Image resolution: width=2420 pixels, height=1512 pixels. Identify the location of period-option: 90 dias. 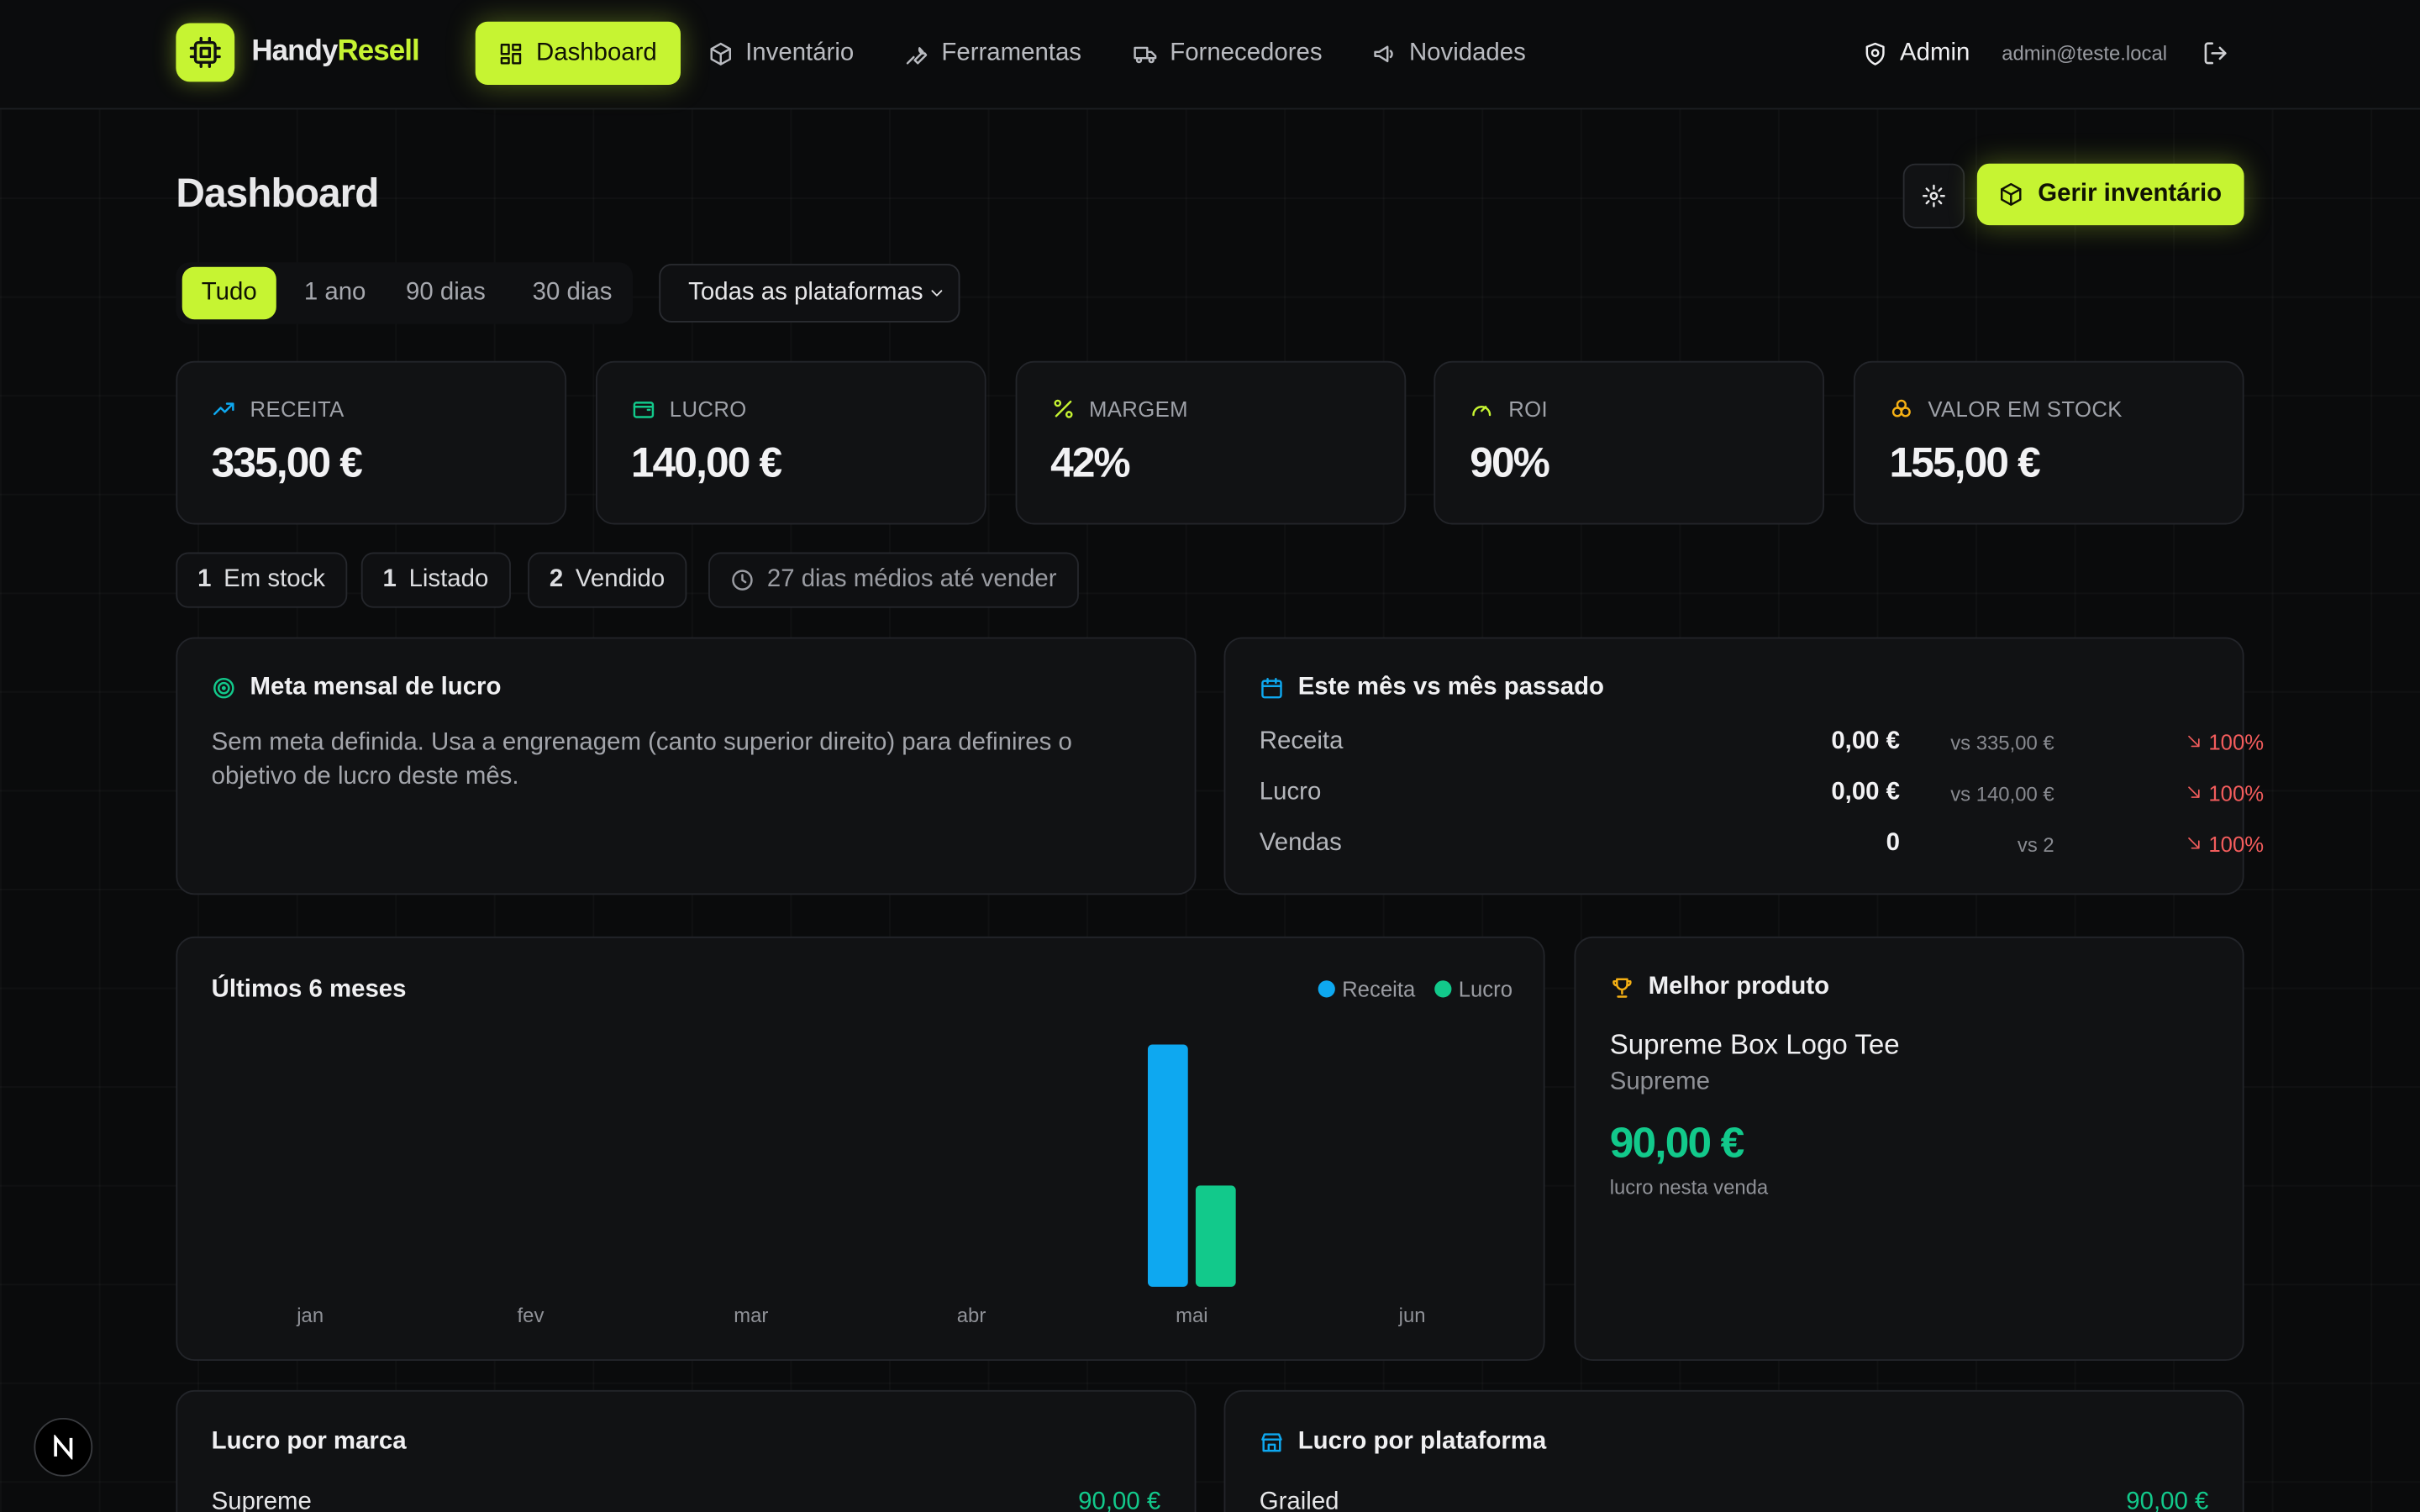
(446, 292).